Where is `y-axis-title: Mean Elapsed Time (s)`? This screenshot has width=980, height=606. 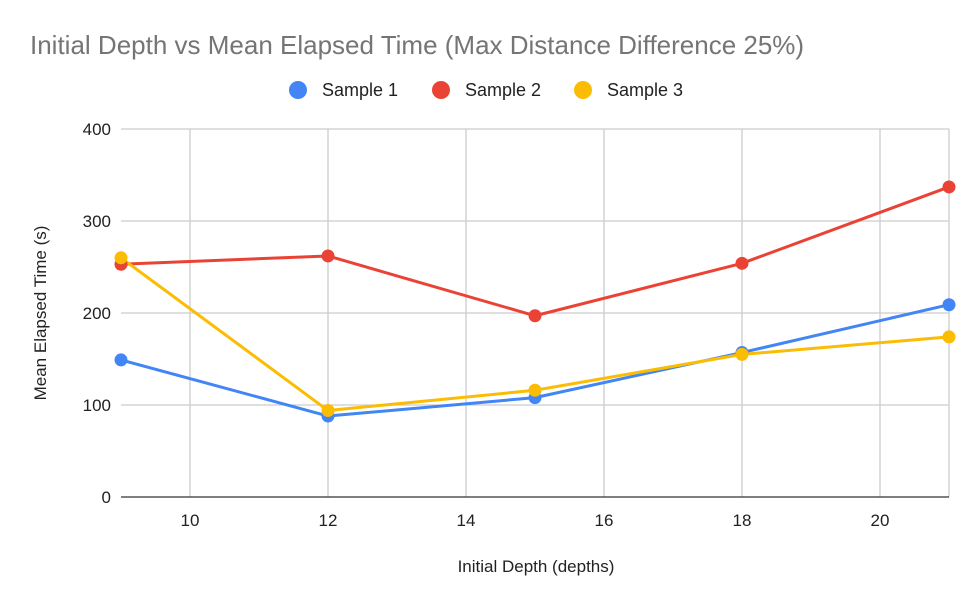 y-axis-title: Mean Elapsed Time (s) is located at coordinates (40, 313).